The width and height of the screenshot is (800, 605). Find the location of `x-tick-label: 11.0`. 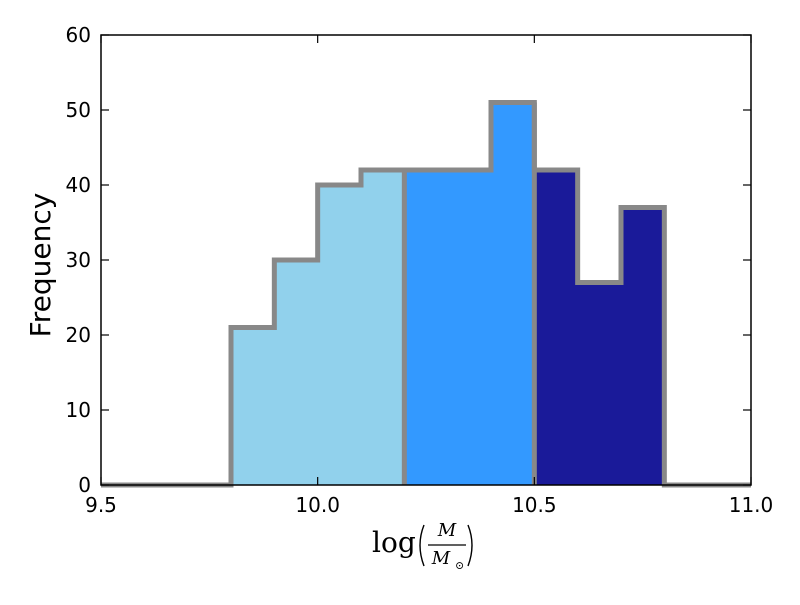

x-tick-label: 11.0 is located at coordinates (751, 505).